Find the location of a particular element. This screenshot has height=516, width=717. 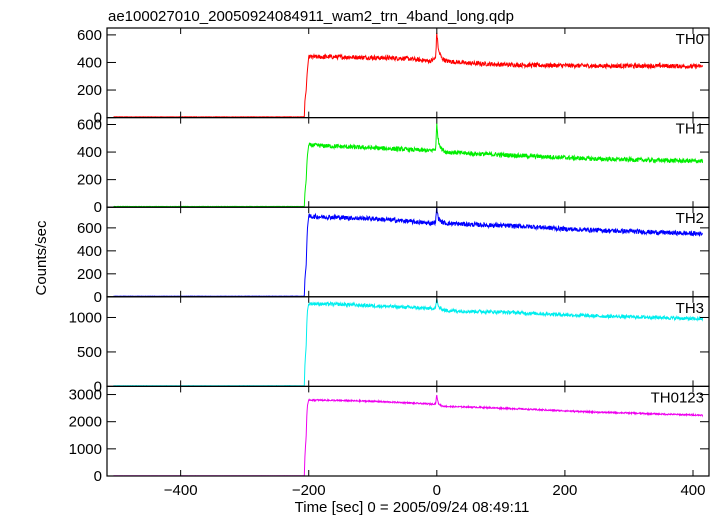

series-line-th1 is located at coordinates (408, 165).